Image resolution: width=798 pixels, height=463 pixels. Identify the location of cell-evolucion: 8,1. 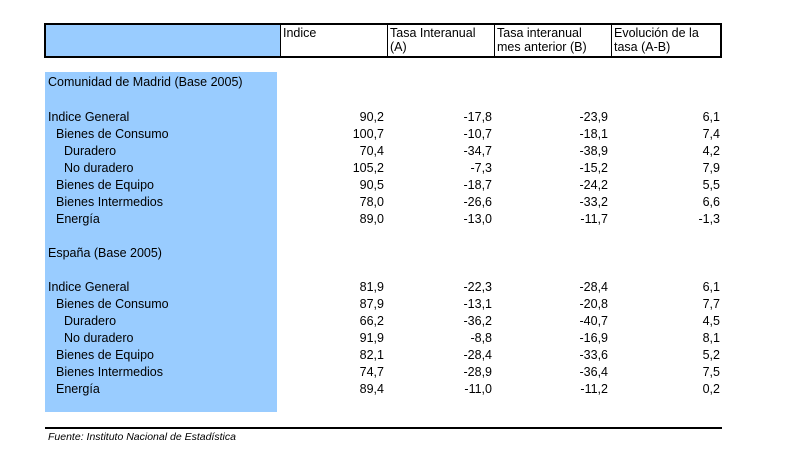
(711, 338).